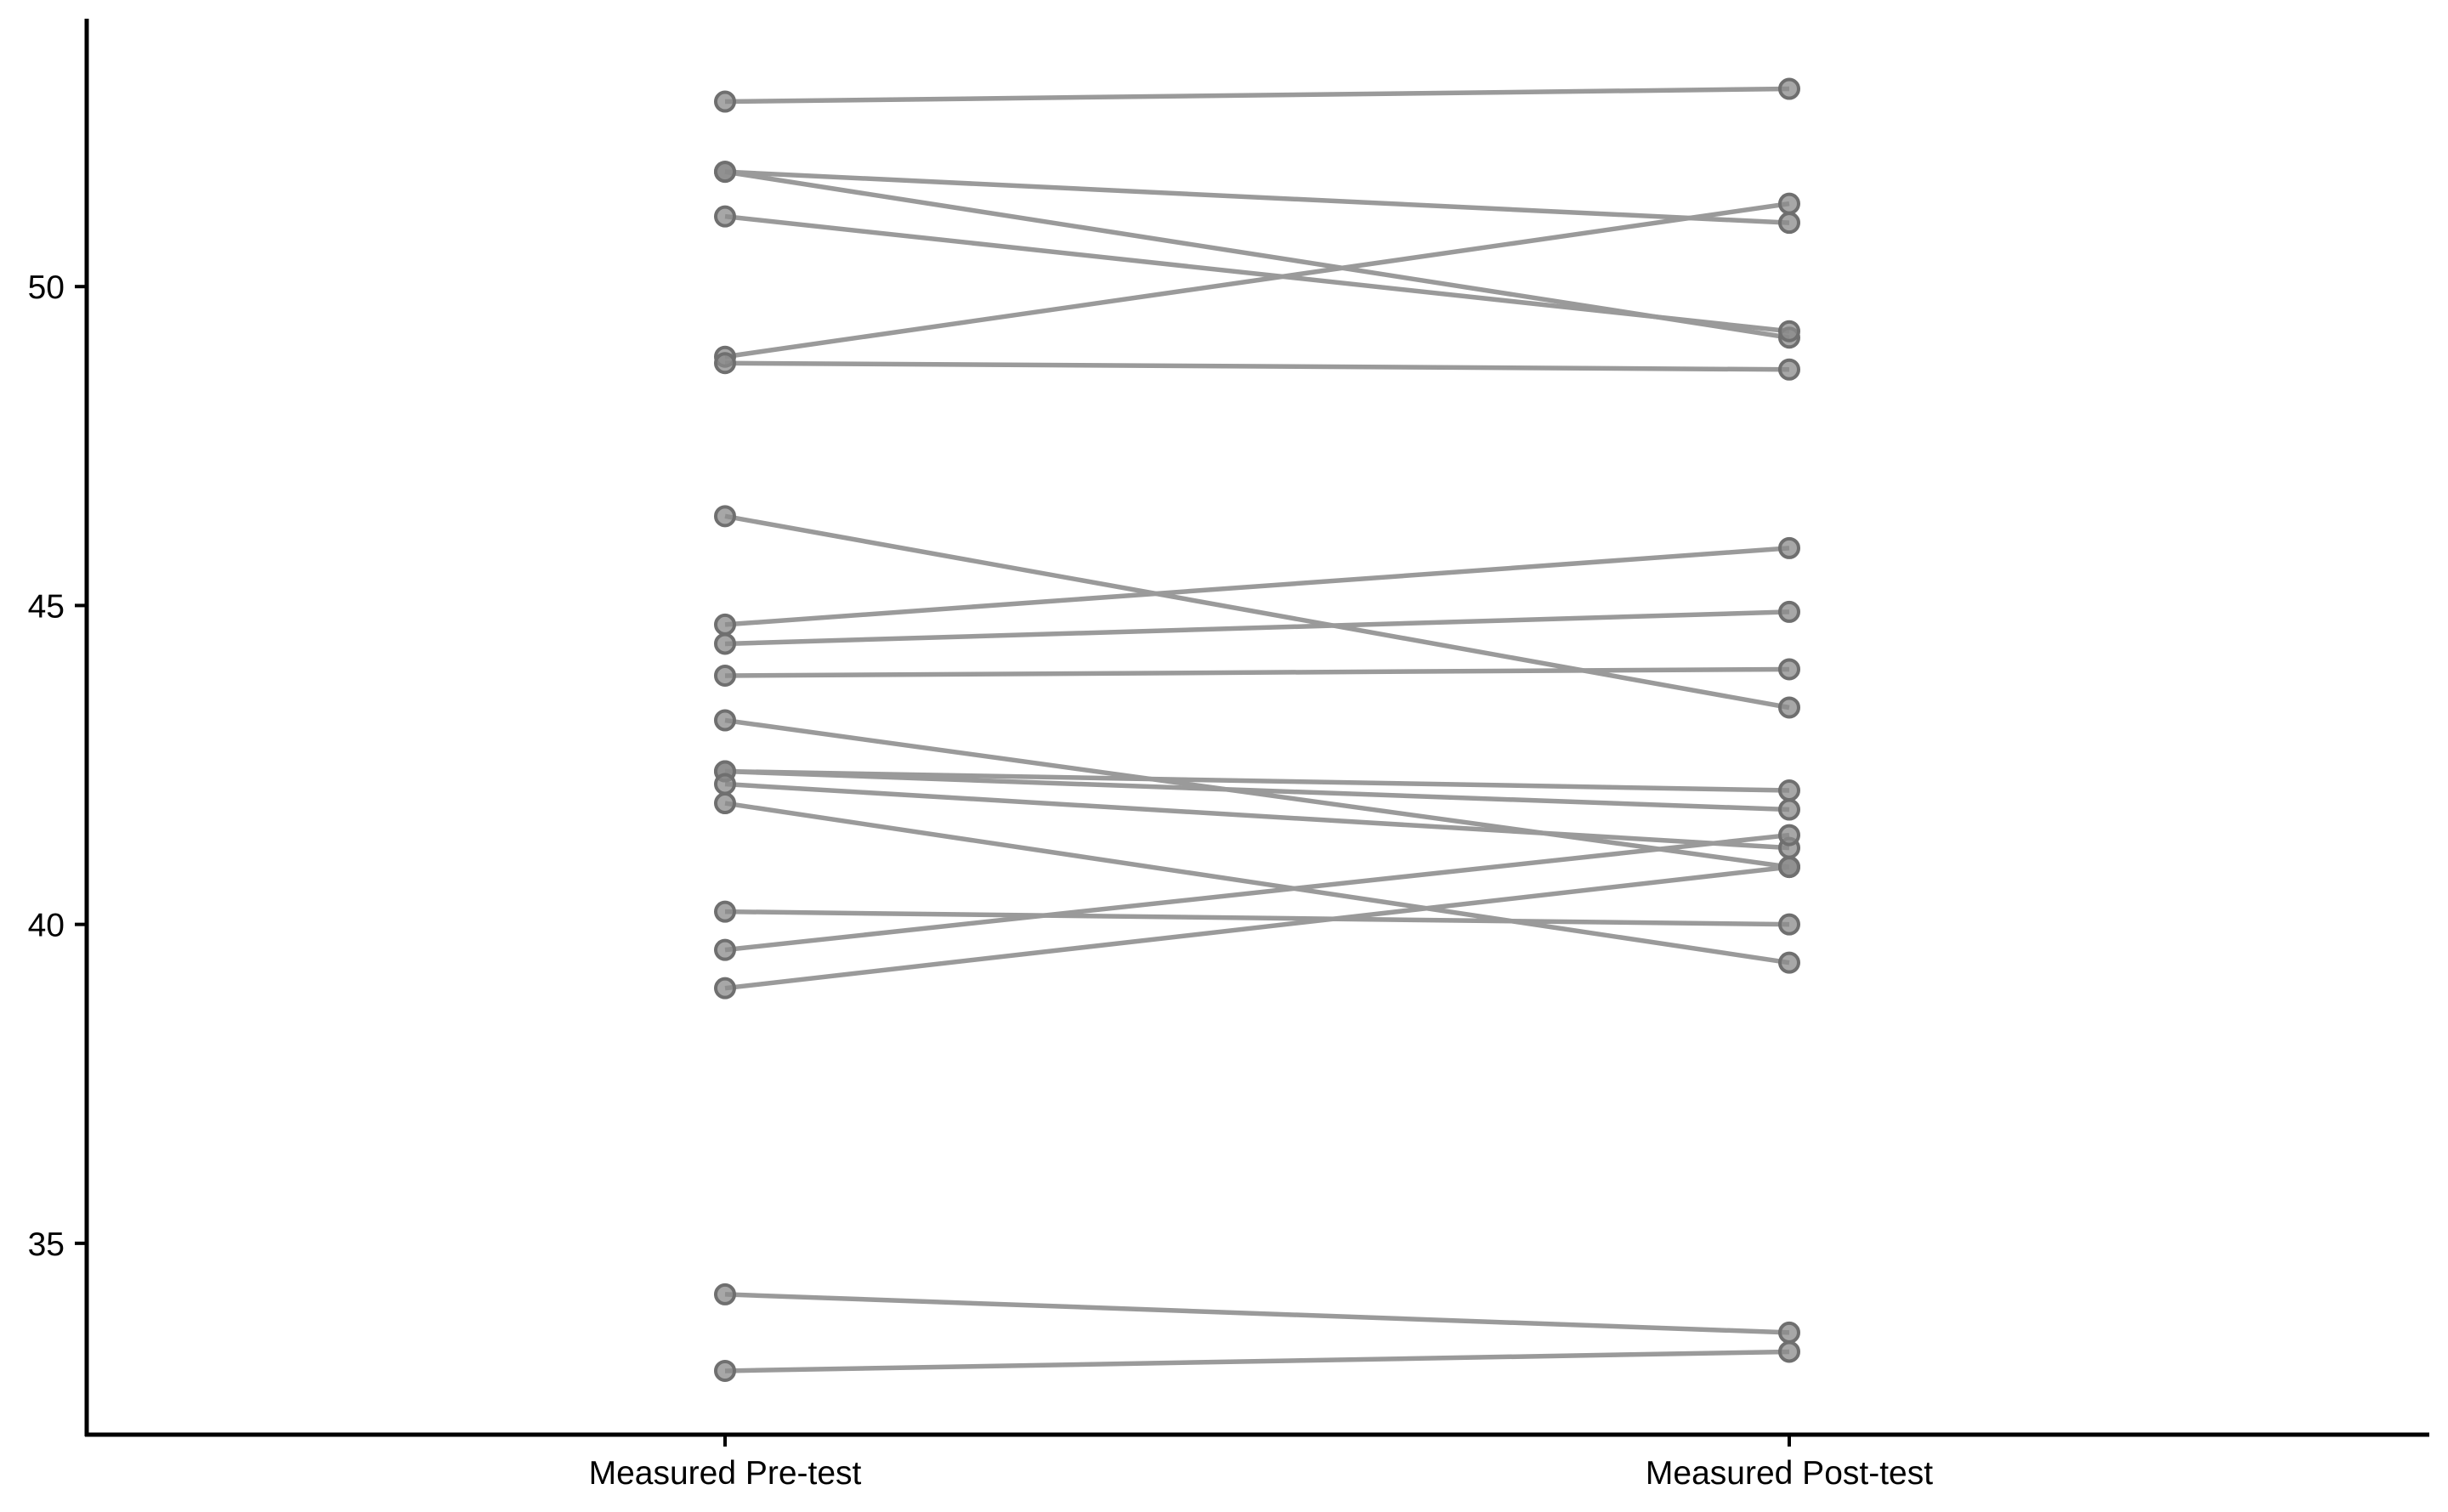  I want to click on data-point-19-post, so click(1789, 1332).